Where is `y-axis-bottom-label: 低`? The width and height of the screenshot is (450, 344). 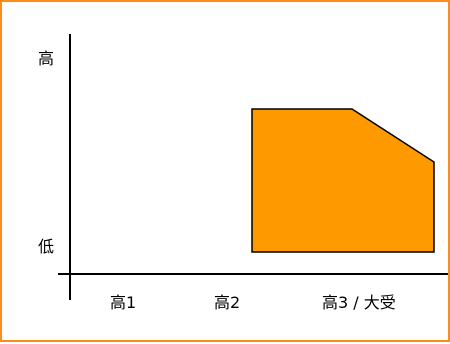
y-axis-bottom-label: 低 is located at coordinates (46, 246).